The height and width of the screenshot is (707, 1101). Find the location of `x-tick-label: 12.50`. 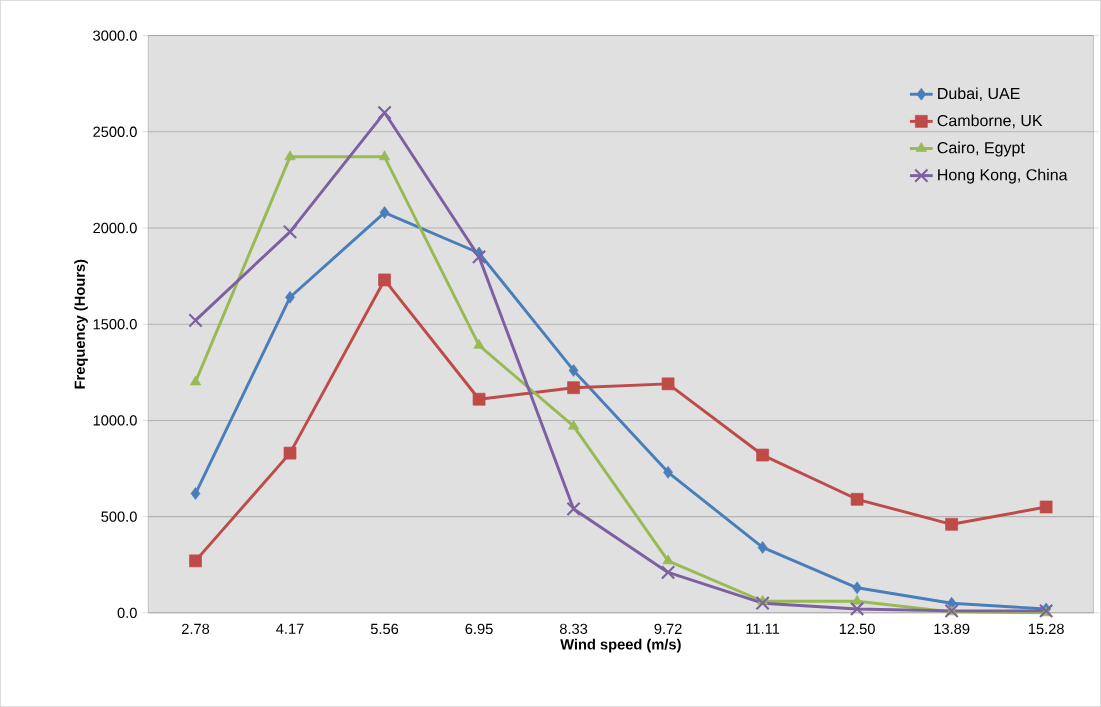

x-tick-label: 12.50 is located at coordinates (857, 629).